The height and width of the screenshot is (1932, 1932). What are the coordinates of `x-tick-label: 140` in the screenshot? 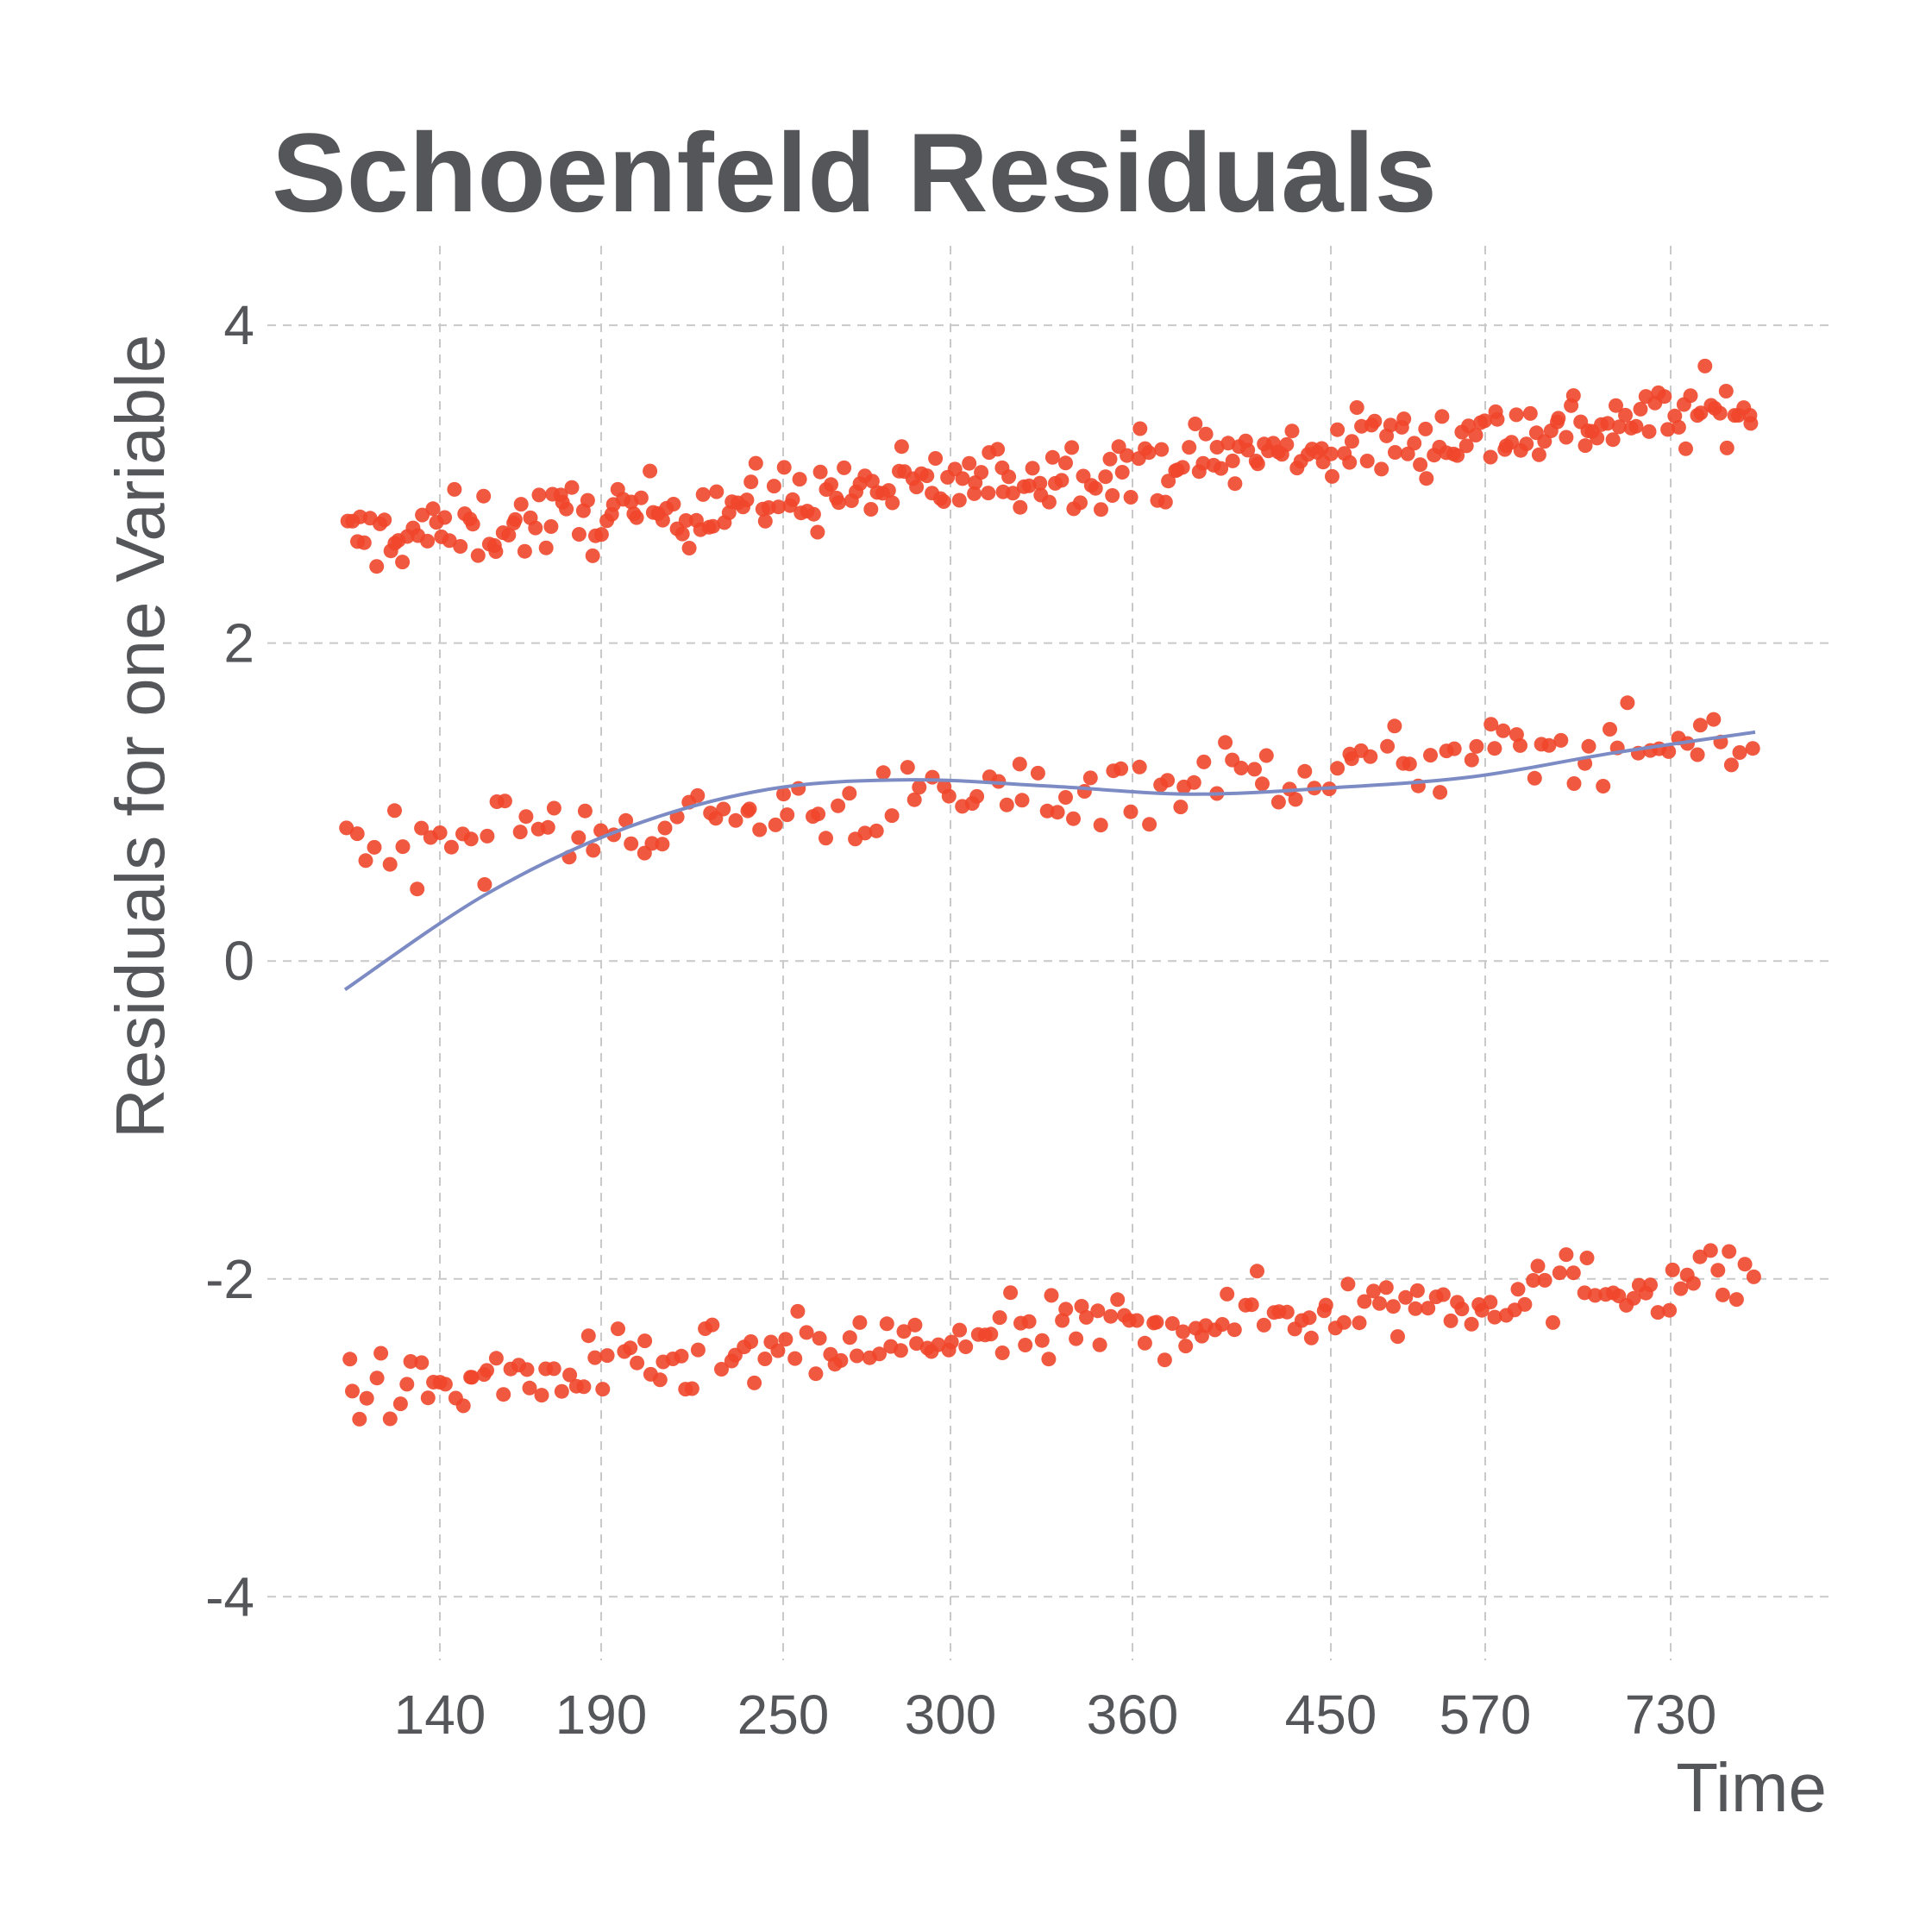 It's located at (440, 1715).